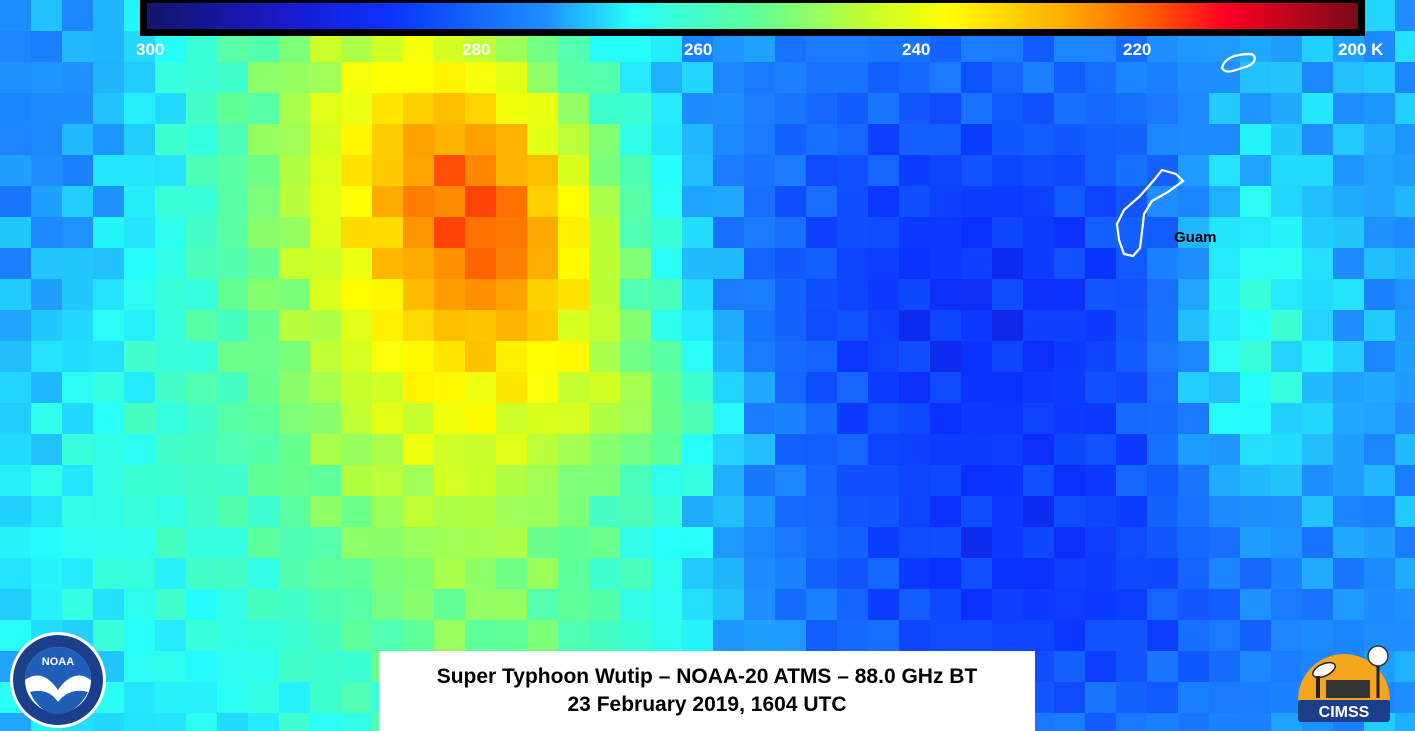  I want to click on colorbar-tick-240: 240, so click(916, 49).